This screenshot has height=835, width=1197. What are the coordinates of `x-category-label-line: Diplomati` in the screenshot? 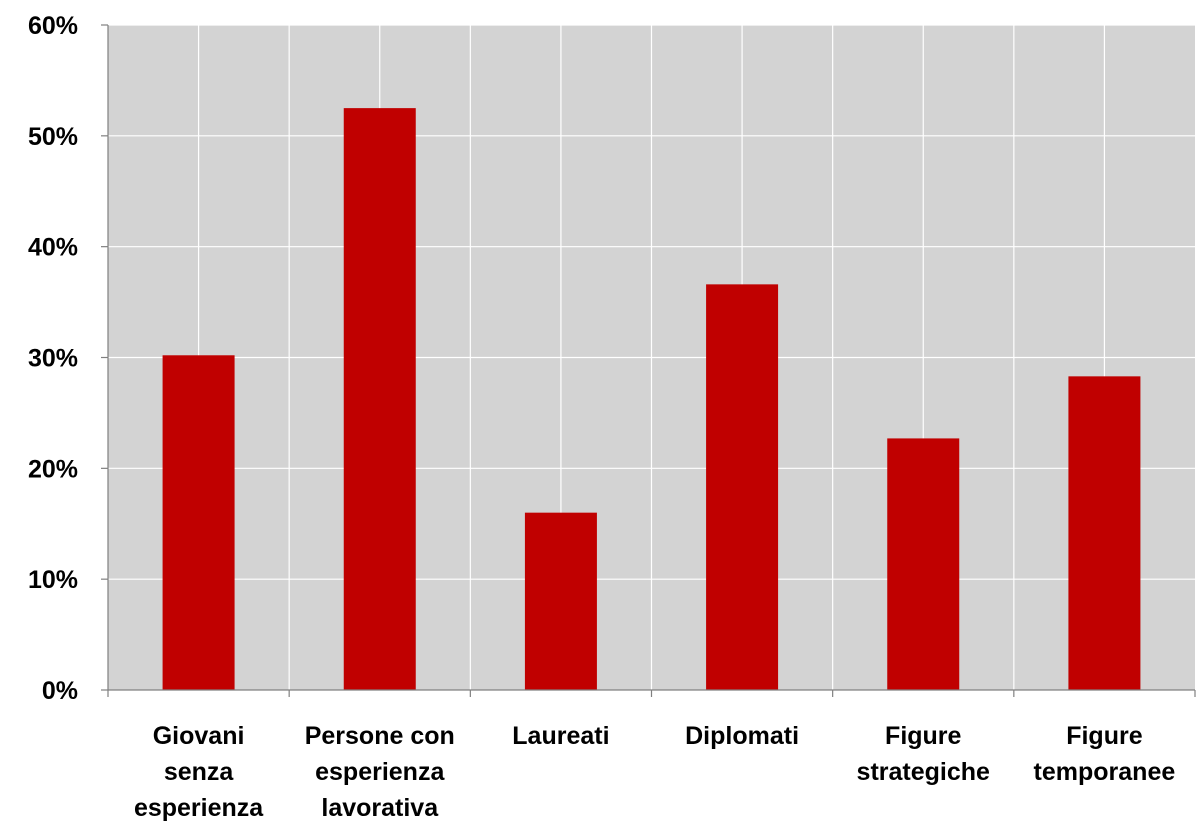 It's located at (742, 736).